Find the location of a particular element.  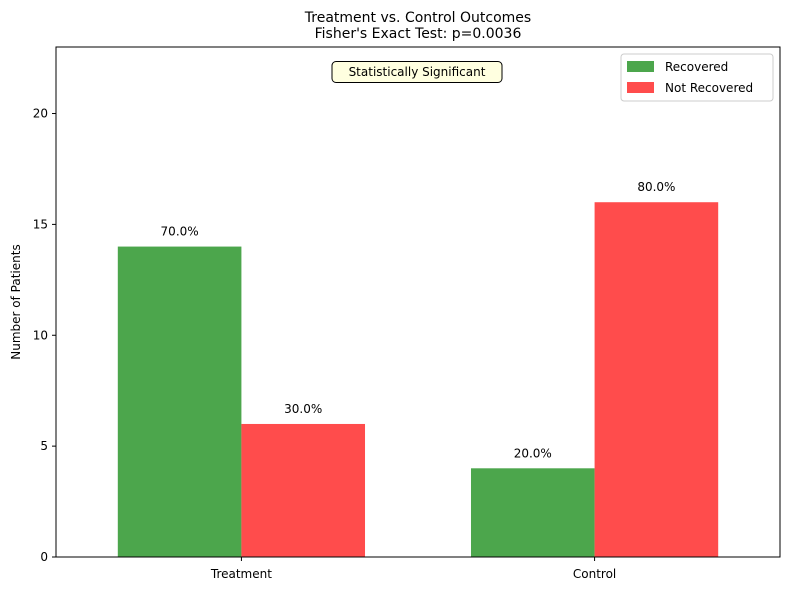

legend-swatch-recovered is located at coordinates (640, 66).